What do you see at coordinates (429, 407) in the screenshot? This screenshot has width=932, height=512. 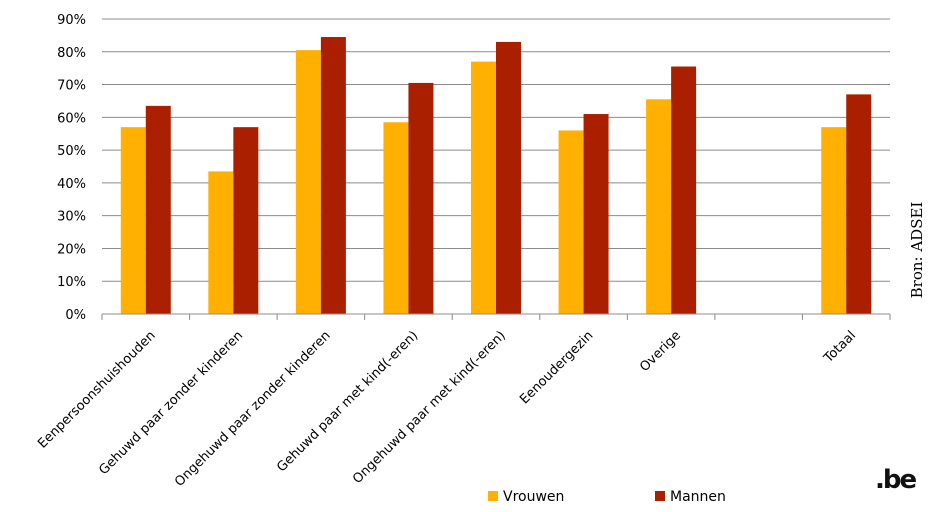 I see `x-tick-label: Ongehuwd paar met kind(-eren)` at bounding box center [429, 407].